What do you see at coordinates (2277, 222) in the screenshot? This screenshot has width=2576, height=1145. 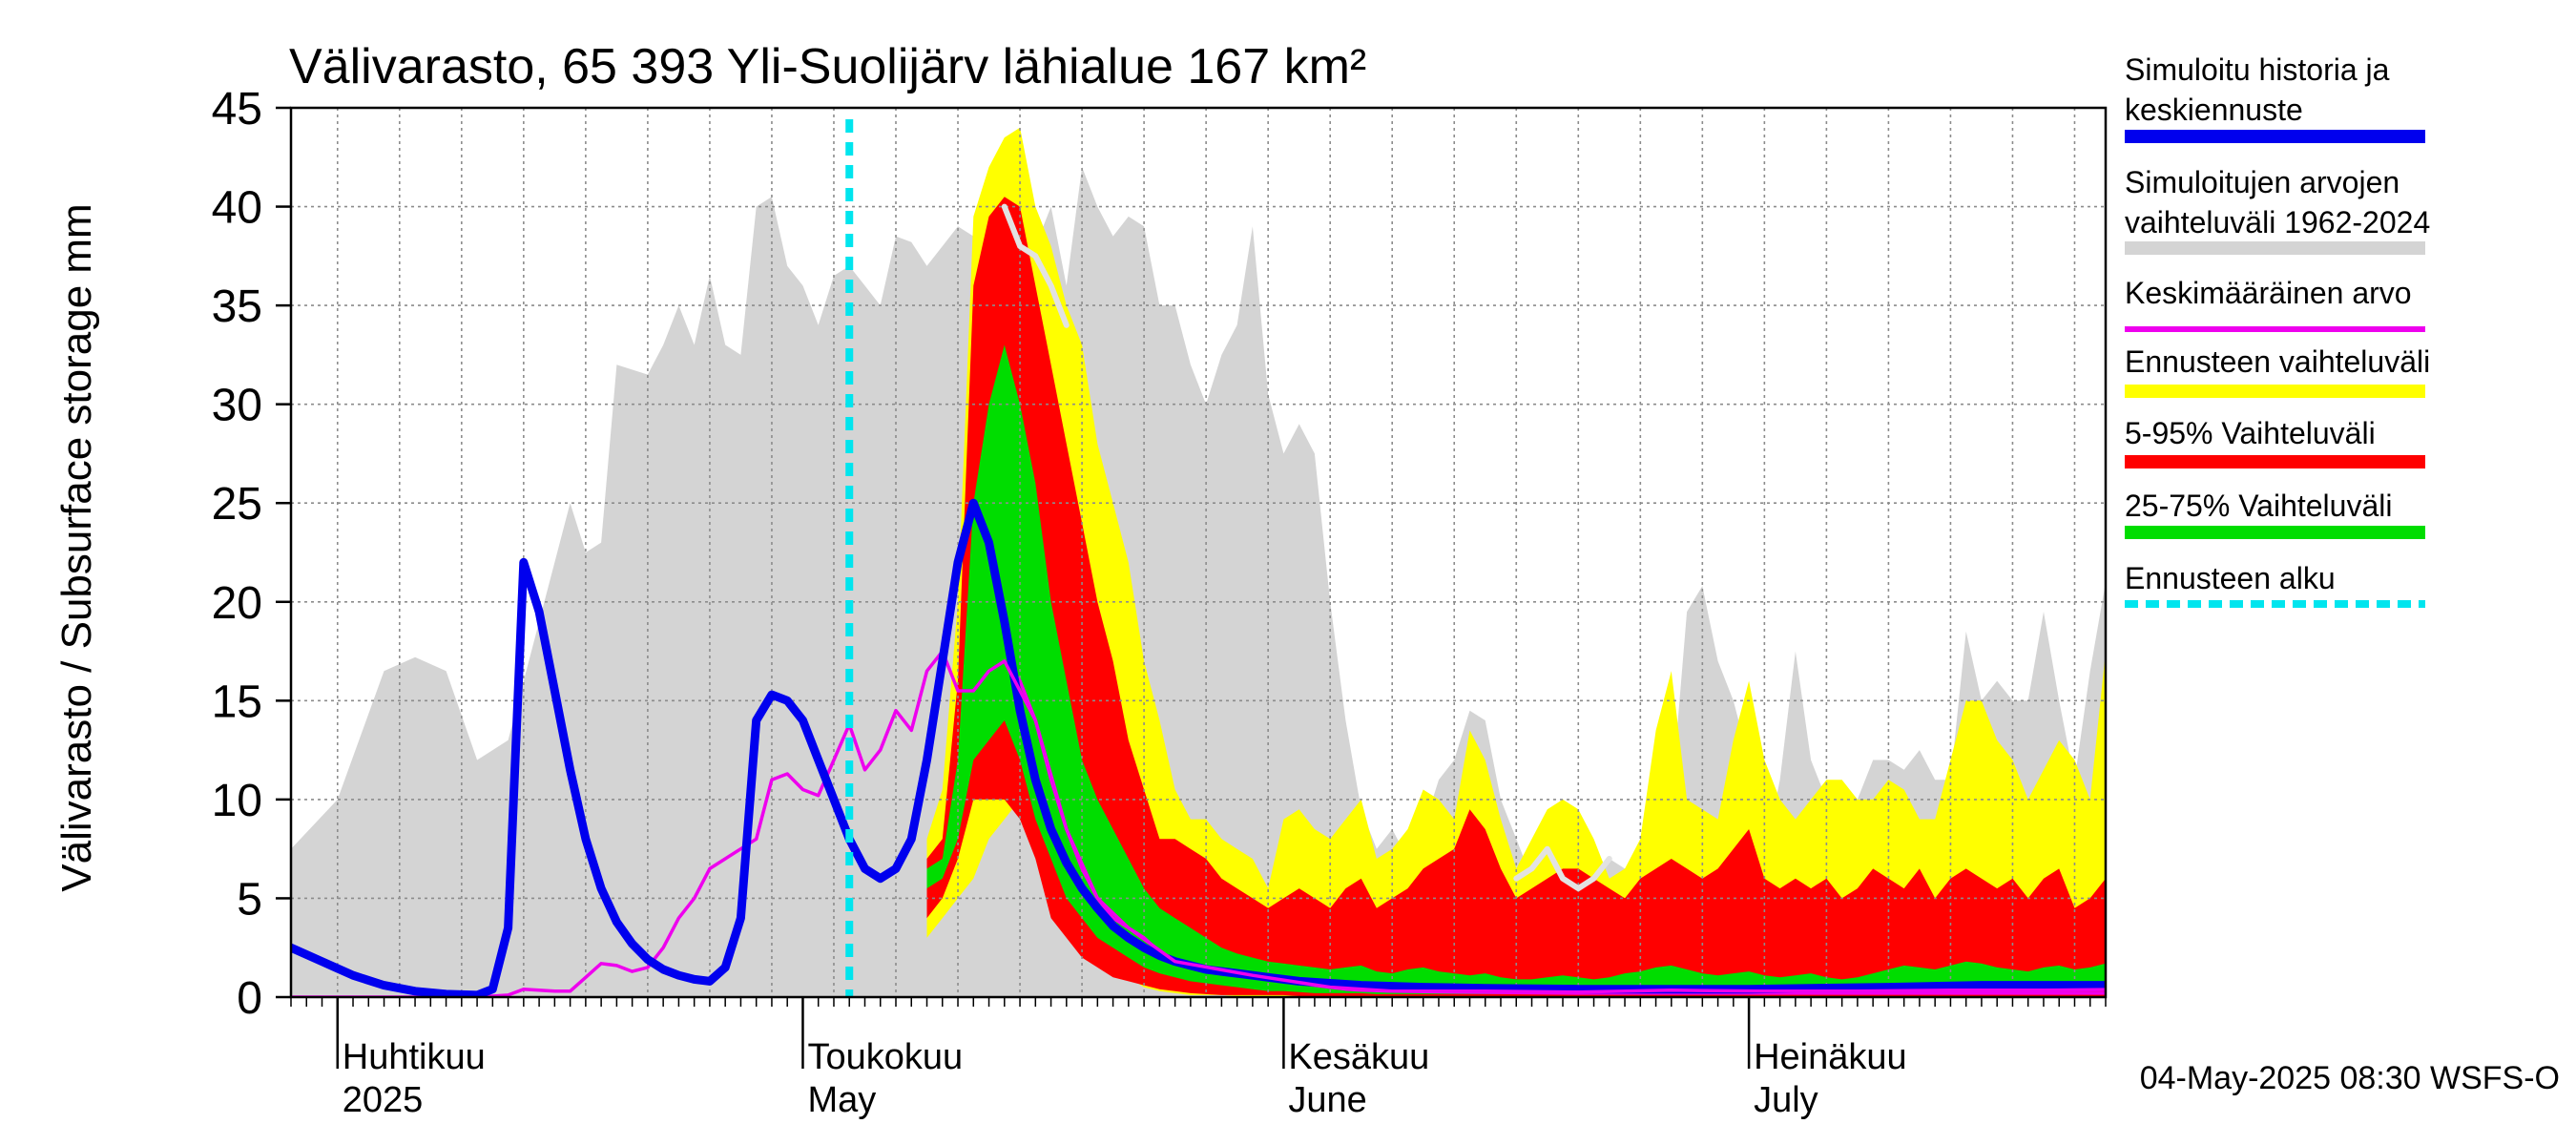 I see `legend-sublabel: vaihteluväli 1962-2024` at bounding box center [2277, 222].